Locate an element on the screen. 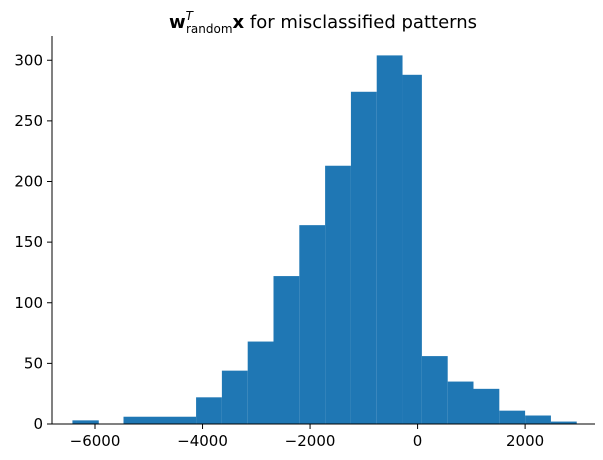  y-tick-label: 200 is located at coordinates (28, 182).